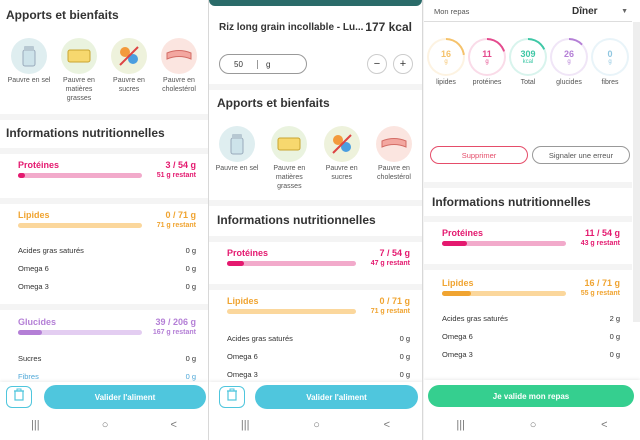  I want to click on benefit-low-sugar: Pauvre en sucres, so click(129, 70).